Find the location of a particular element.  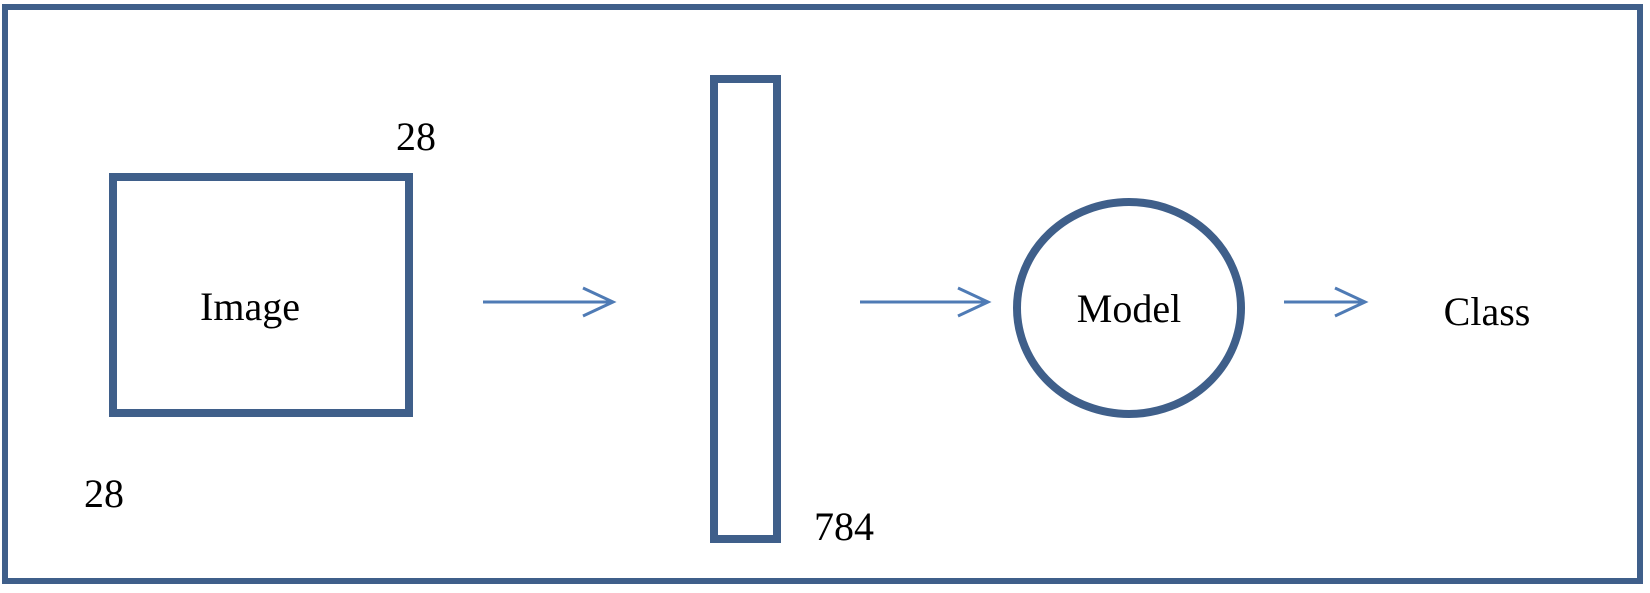

model-label: Model is located at coordinates (1129, 308).